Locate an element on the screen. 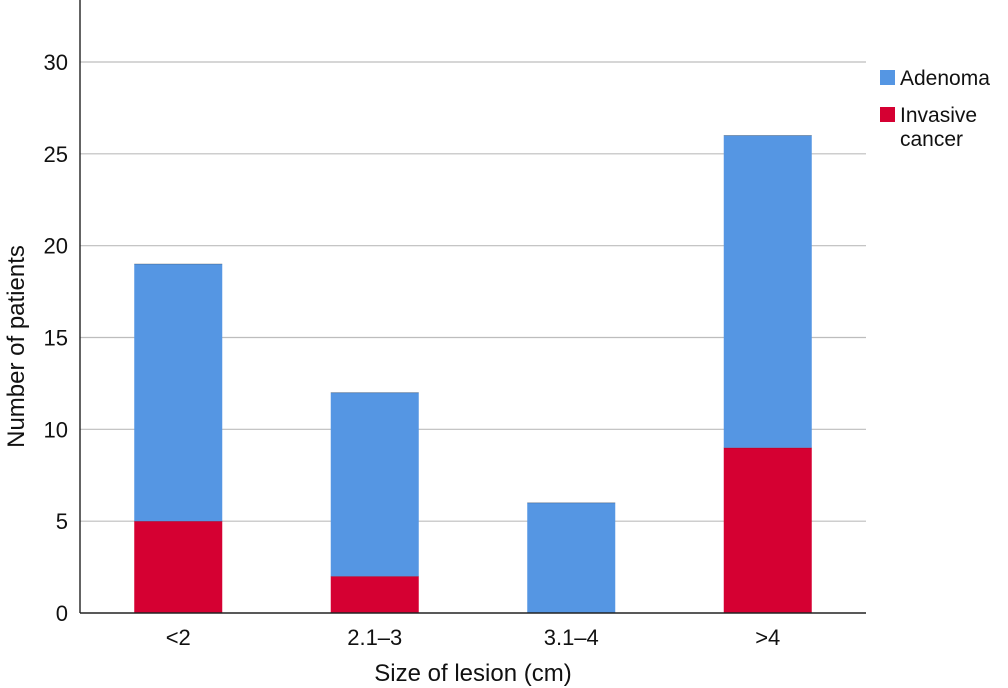  legend-label: Adenoma is located at coordinates (945, 78).